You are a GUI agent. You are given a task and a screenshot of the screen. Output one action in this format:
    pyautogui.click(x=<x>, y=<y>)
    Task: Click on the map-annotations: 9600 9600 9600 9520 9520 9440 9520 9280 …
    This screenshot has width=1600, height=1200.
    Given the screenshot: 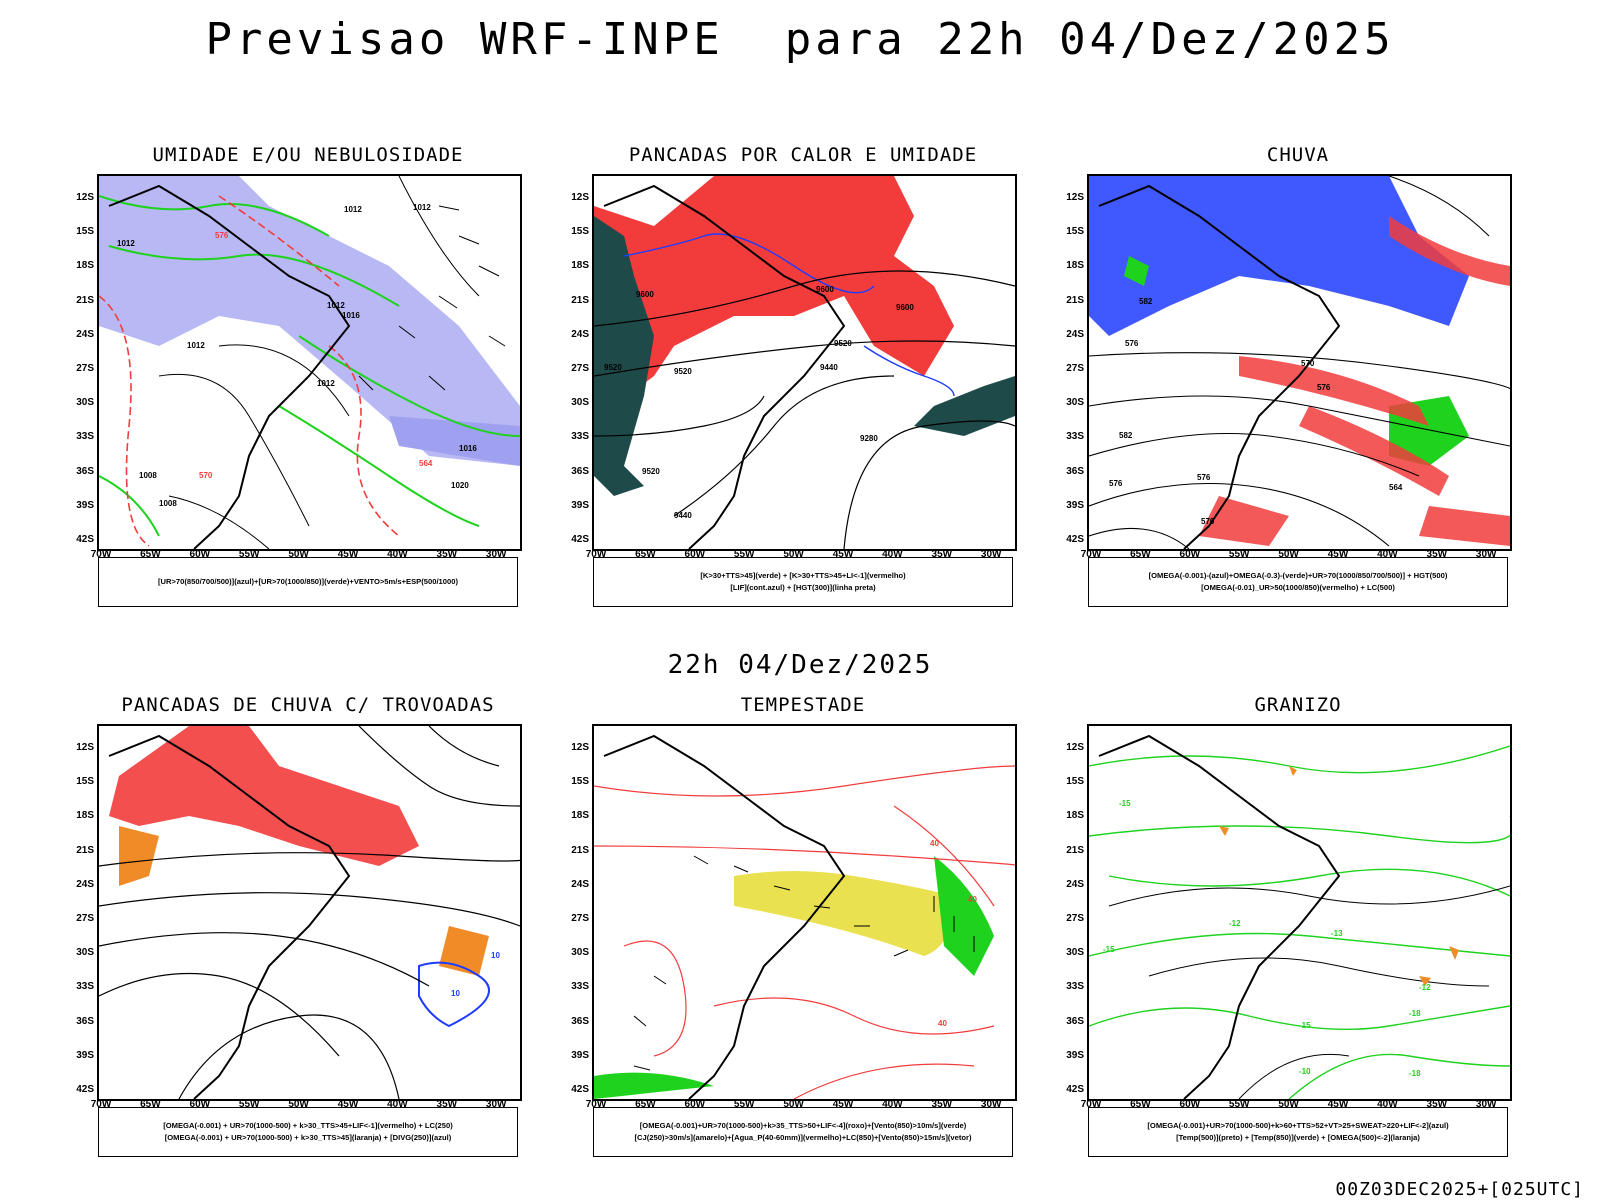 What is the action you would take?
    pyautogui.click(x=759, y=402)
    